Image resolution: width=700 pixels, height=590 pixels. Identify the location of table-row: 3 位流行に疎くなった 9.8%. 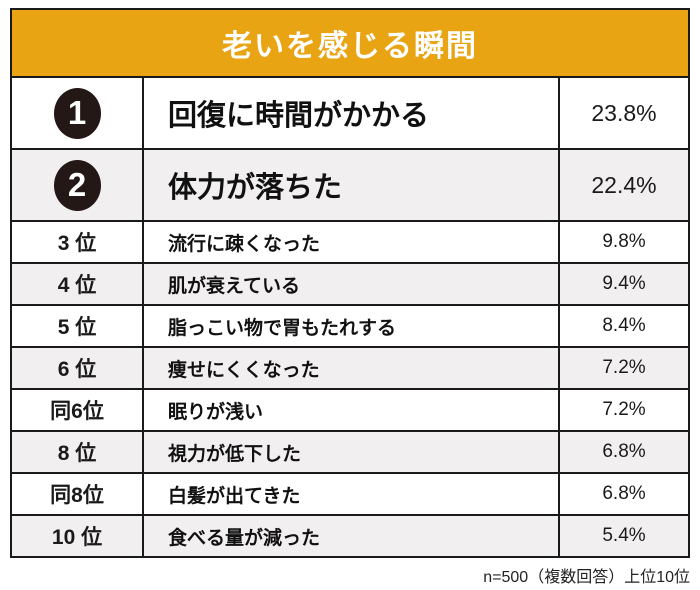
(350, 242).